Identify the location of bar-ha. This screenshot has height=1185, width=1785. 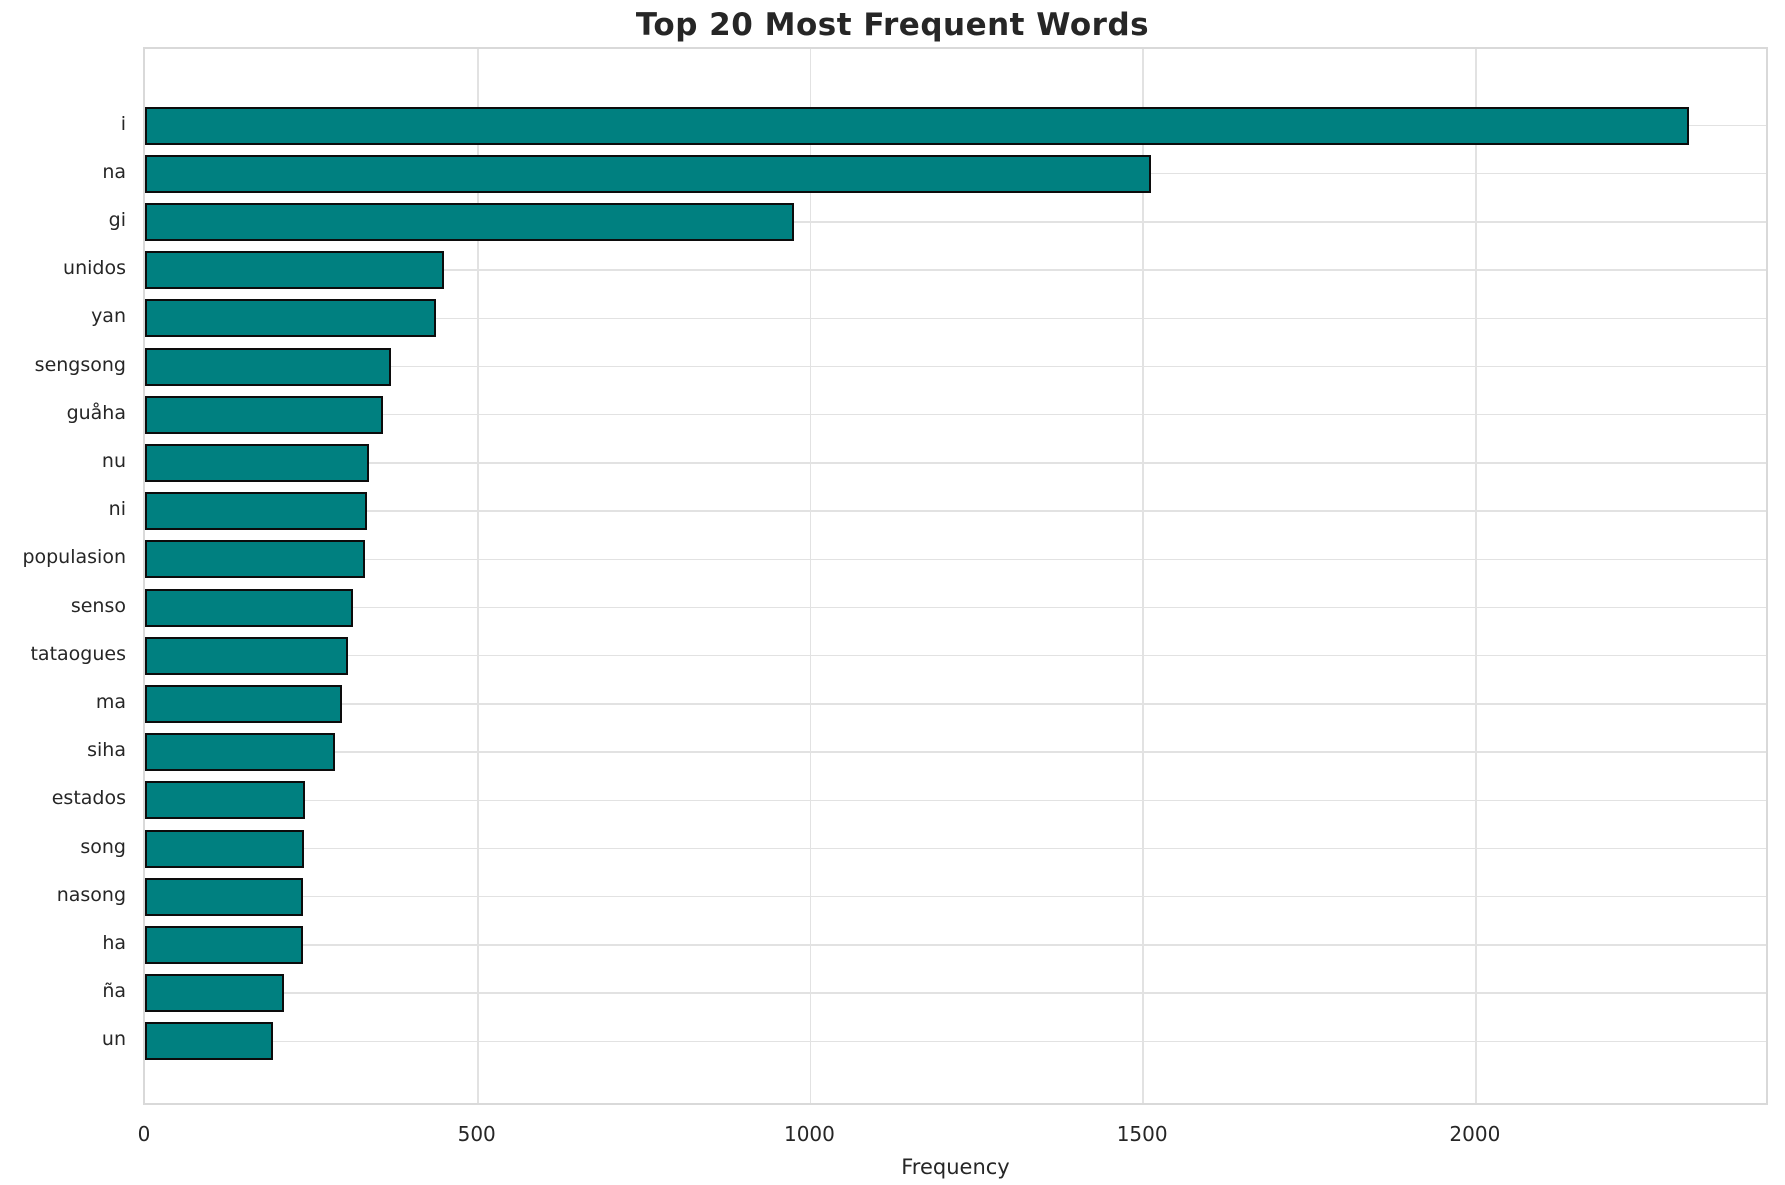
(224, 944).